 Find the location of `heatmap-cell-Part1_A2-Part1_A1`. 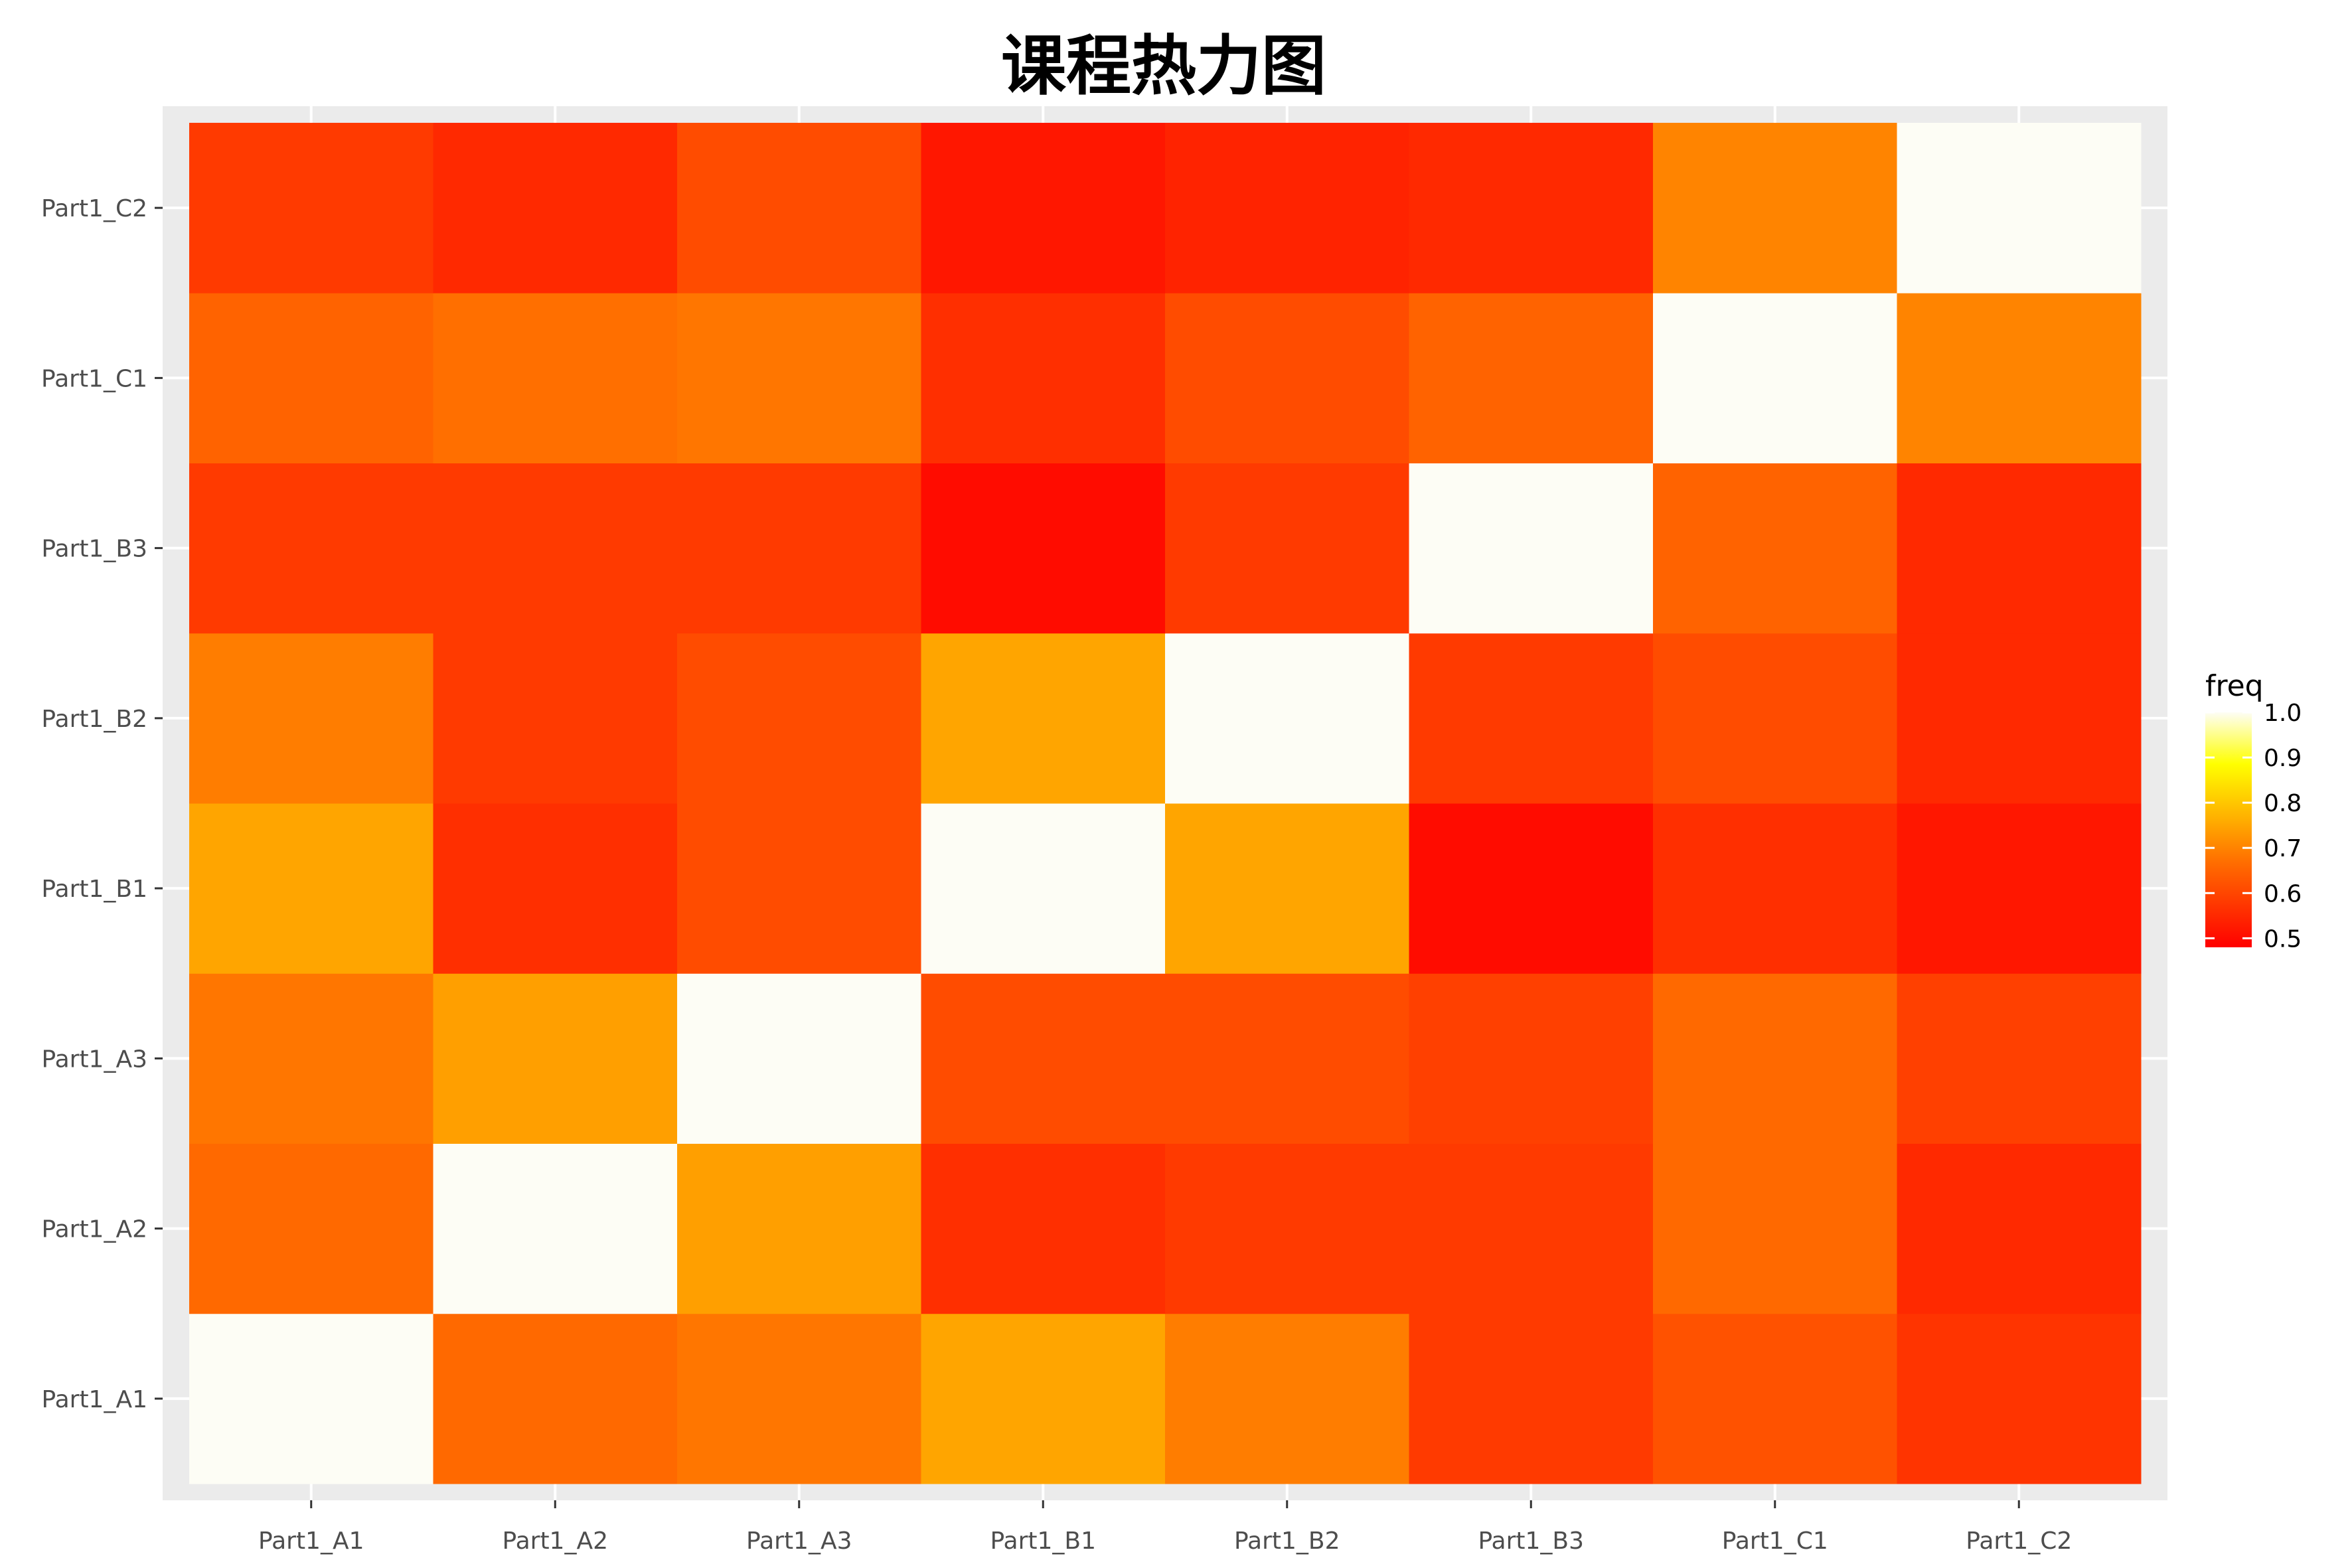

heatmap-cell-Part1_A2-Part1_A1 is located at coordinates (311, 1229).